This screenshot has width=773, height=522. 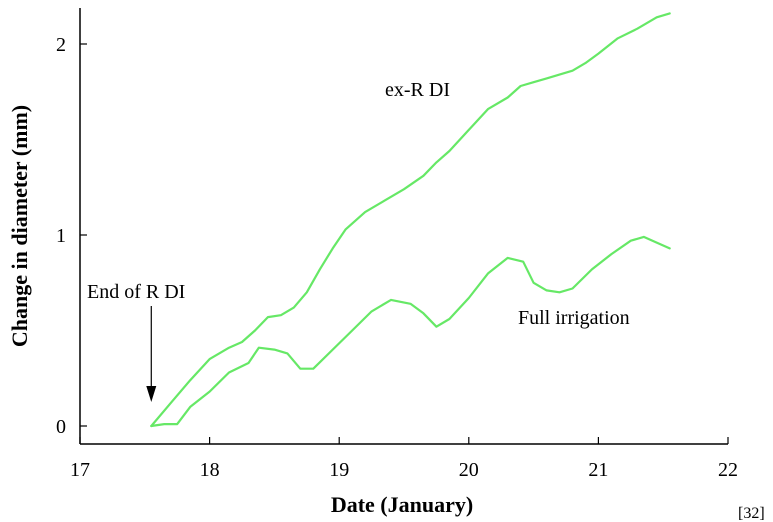 I want to click on x-tick-label: 19, so click(x=339, y=470).